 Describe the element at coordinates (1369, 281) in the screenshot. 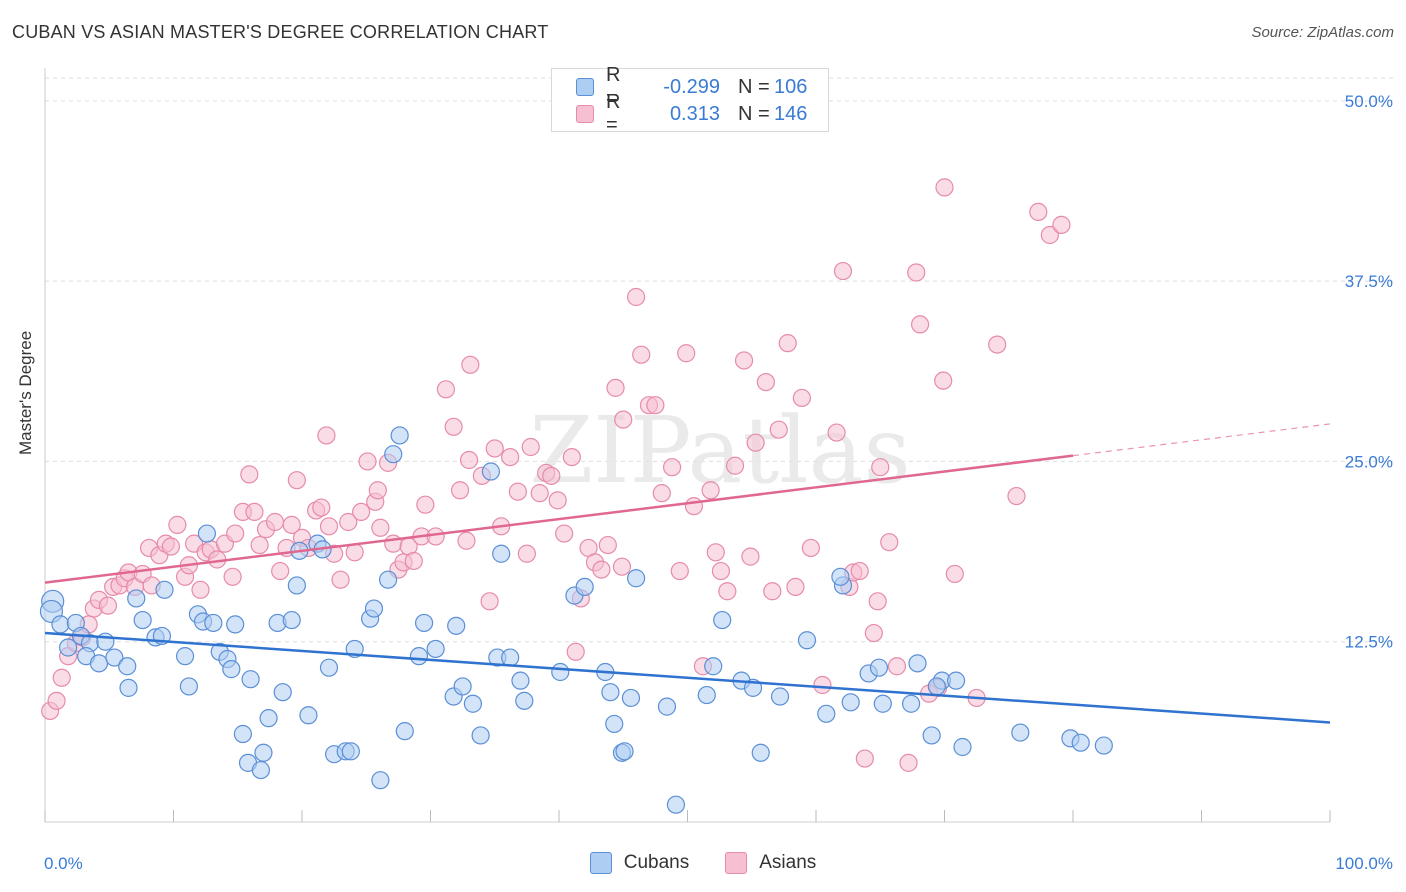

I see `y-tick-label: 37.5%` at that location.